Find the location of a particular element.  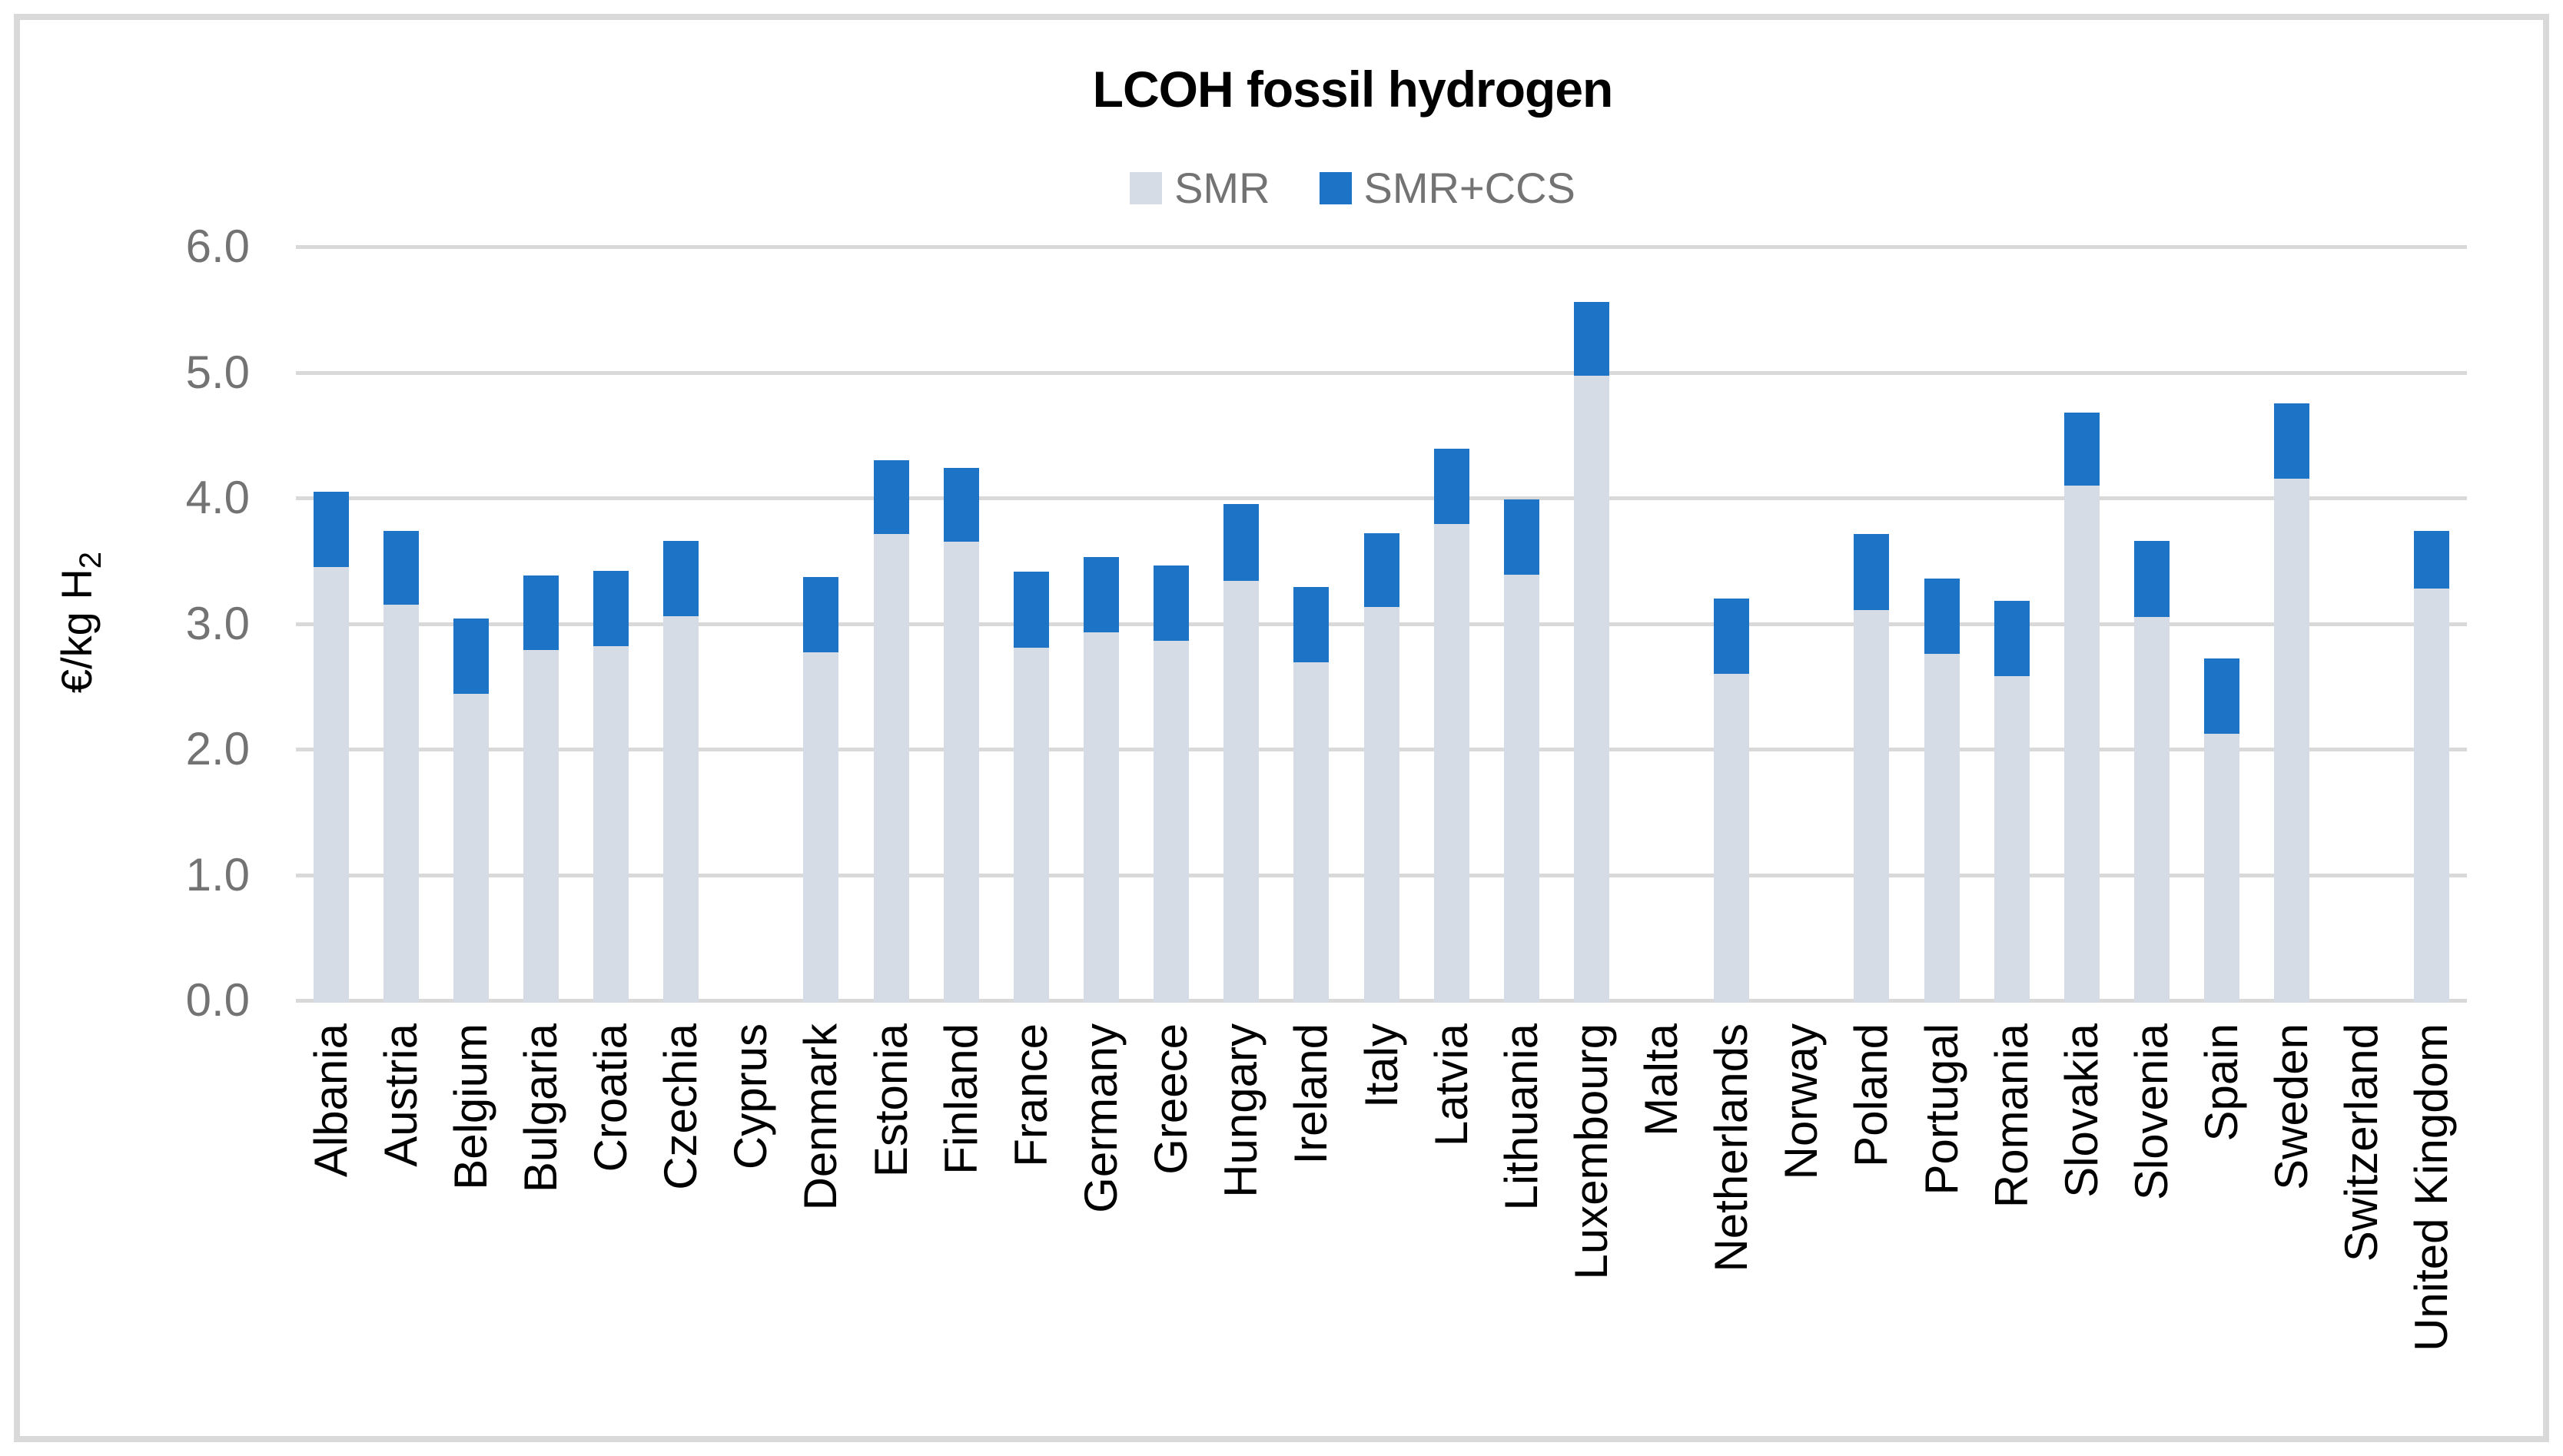

bar-smr-croatia is located at coordinates (611, 824).